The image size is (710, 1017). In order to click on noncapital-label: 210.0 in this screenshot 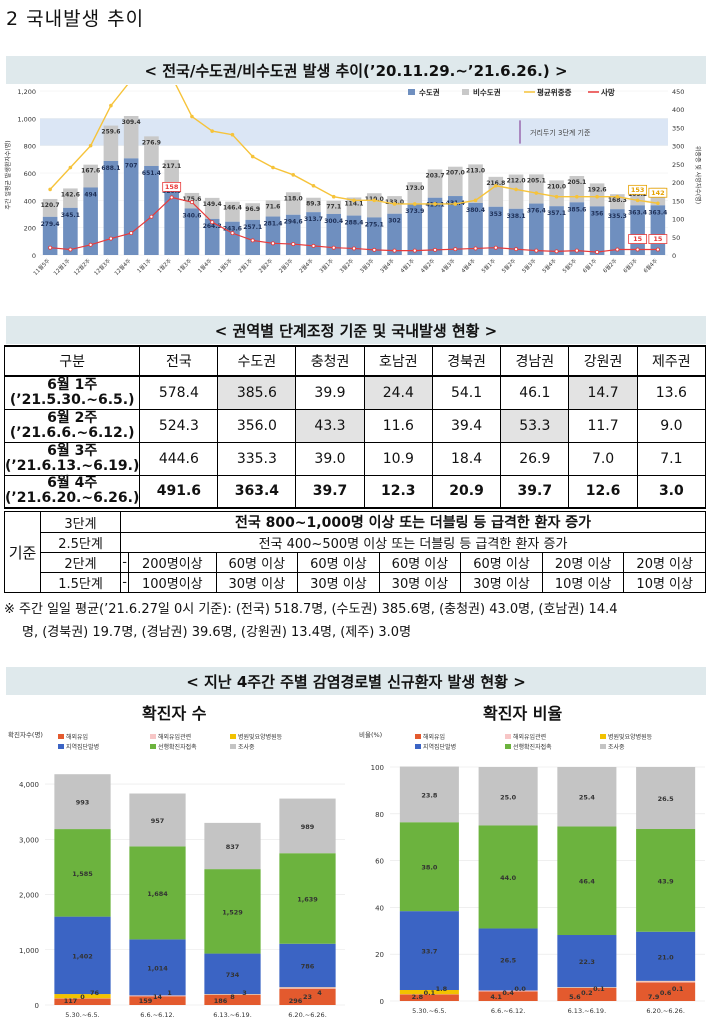, I will do `click(556, 186)`.